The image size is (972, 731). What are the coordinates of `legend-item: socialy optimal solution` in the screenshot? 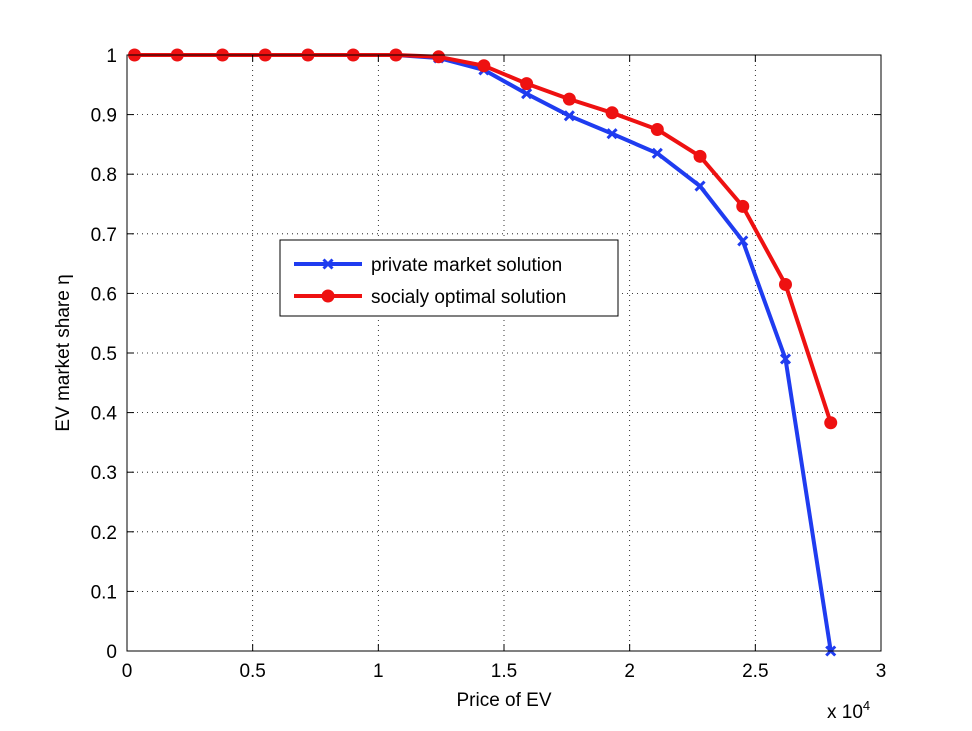 It's located at (430, 297).